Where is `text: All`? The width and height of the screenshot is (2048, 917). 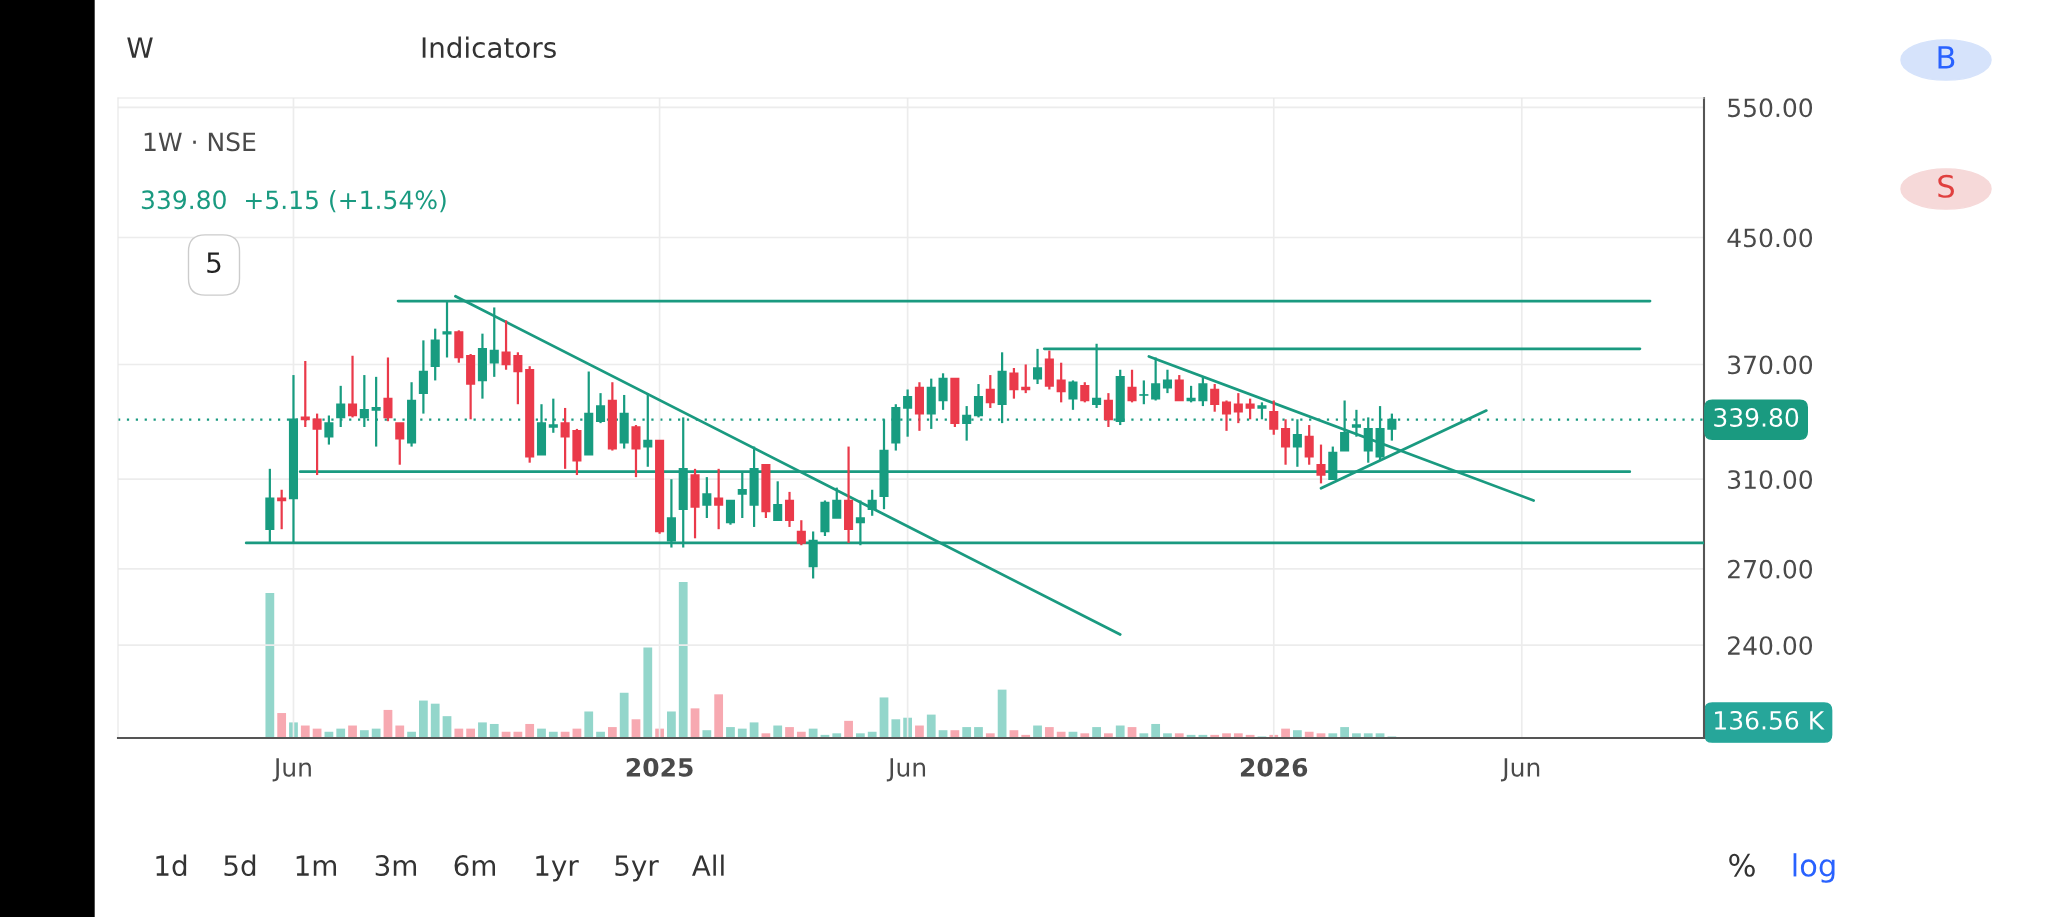 text: All is located at coordinates (708, 865).